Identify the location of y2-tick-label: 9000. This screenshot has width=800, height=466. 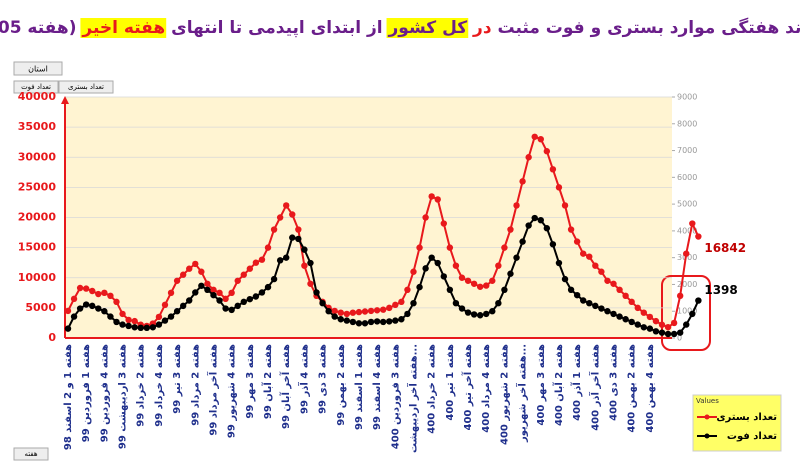
(687, 97).